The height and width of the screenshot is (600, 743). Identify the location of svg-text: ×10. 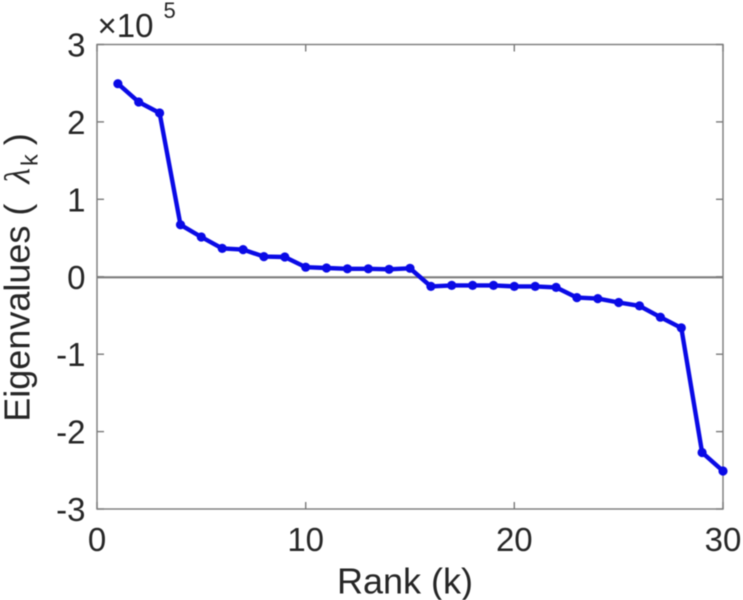
(126, 25).